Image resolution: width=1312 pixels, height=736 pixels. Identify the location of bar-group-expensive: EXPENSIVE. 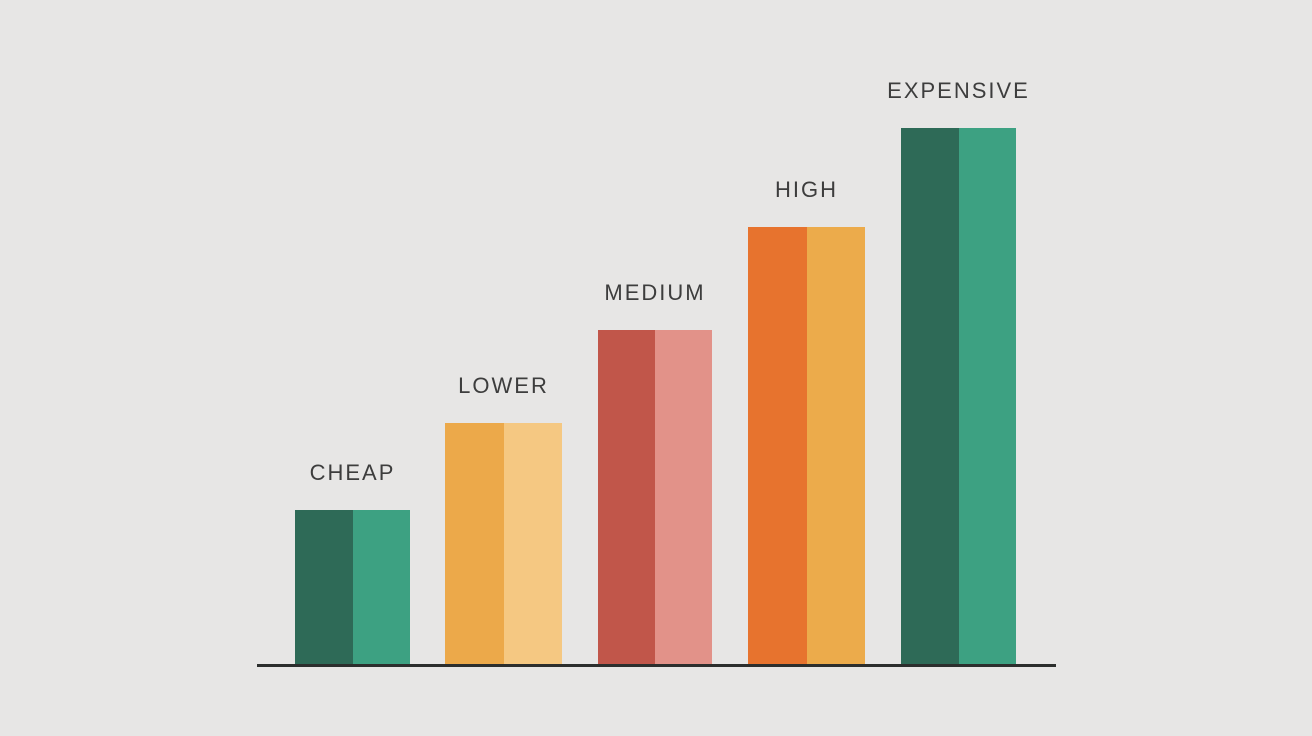
(957, 372).